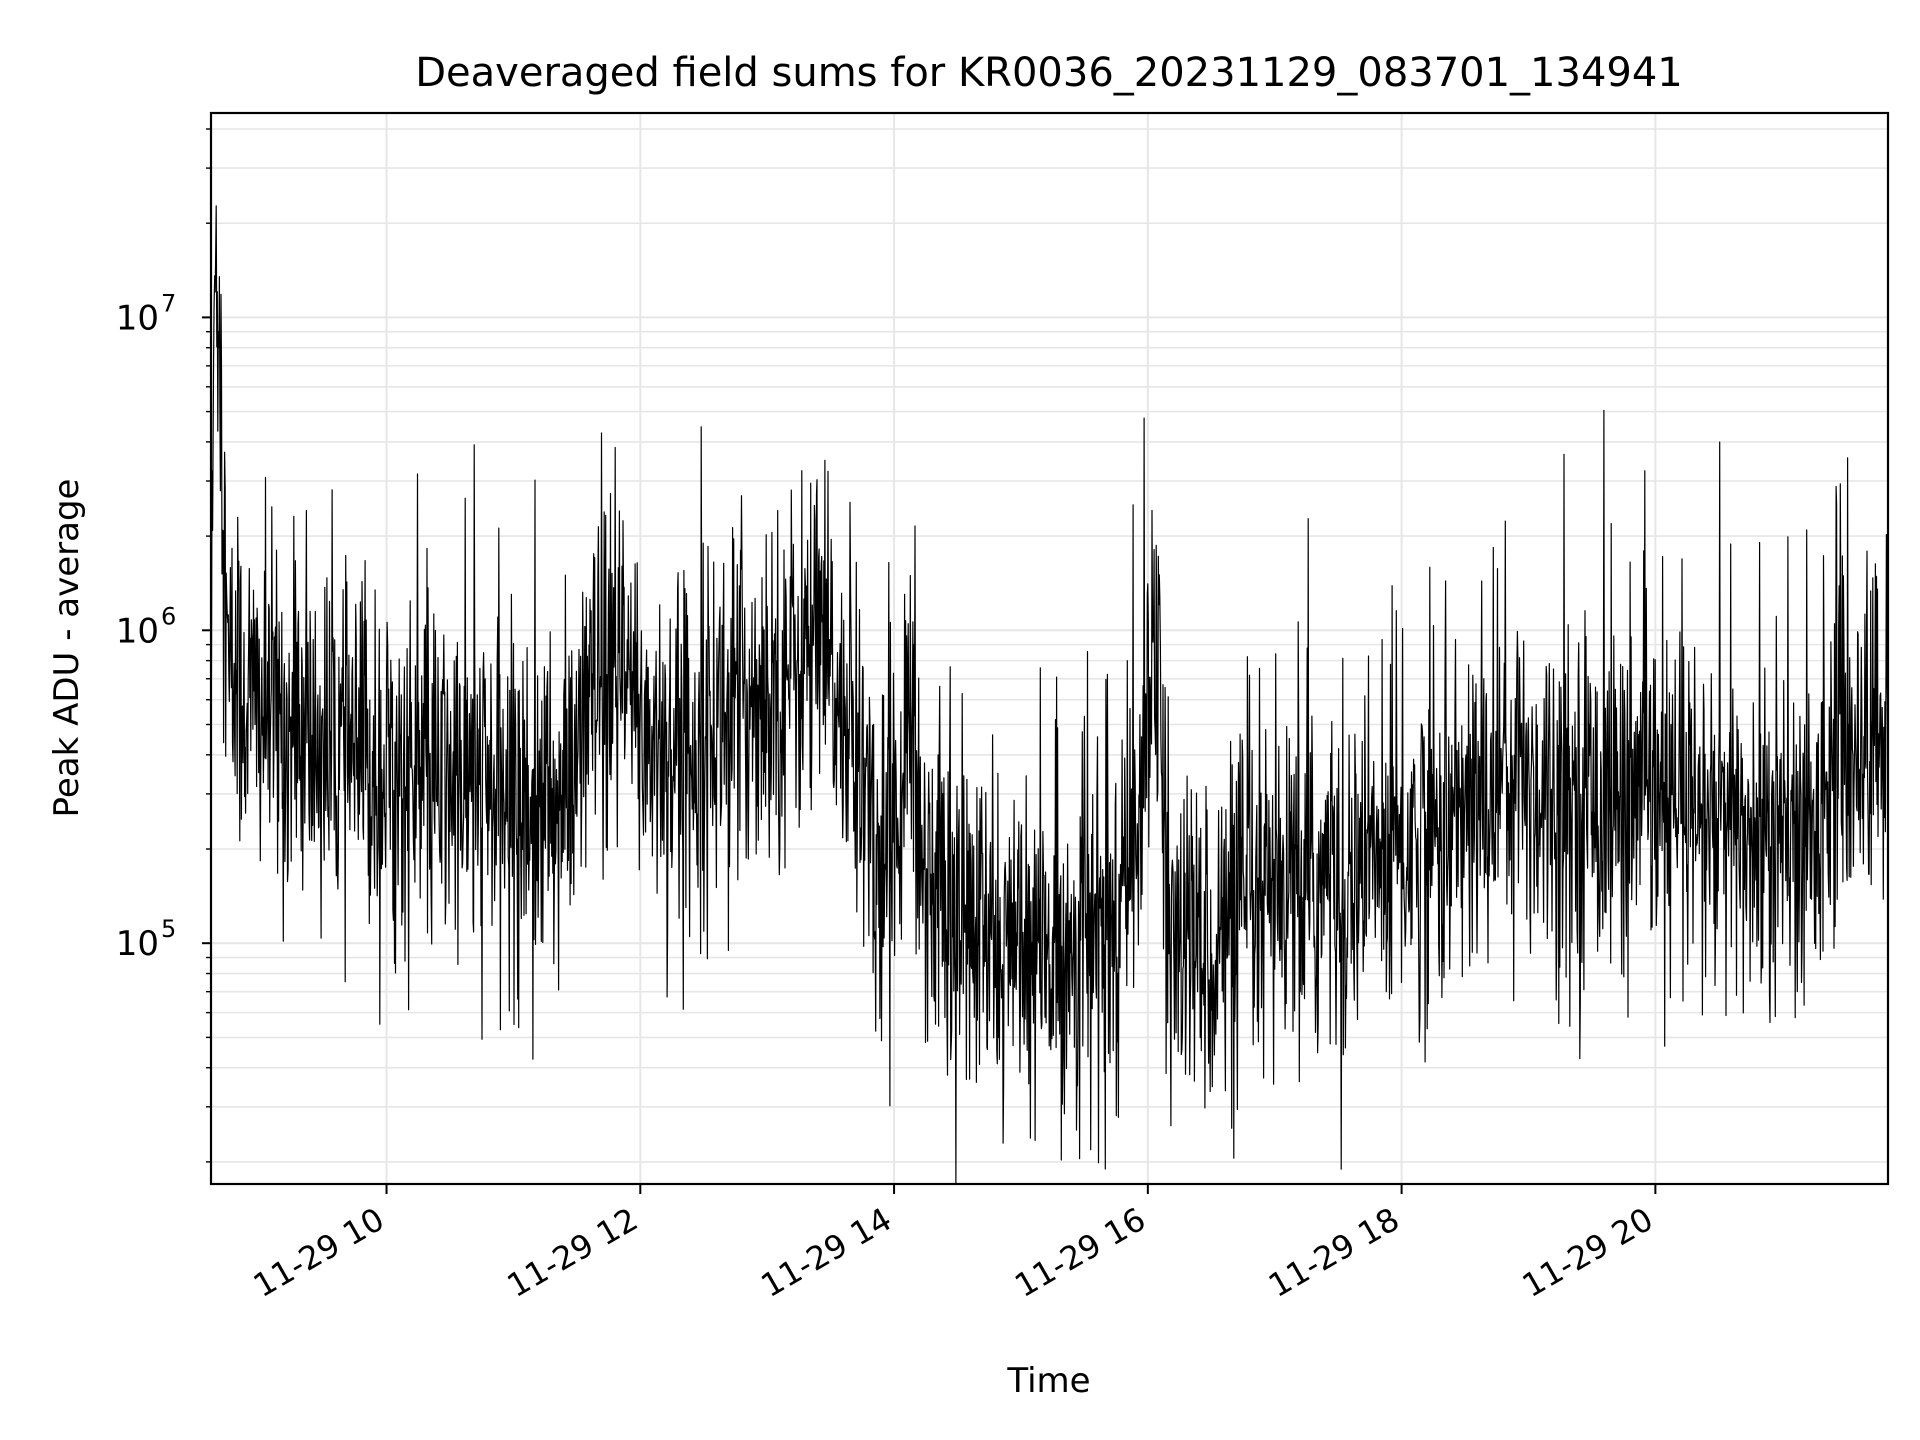 The width and height of the screenshot is (1920, 1440). Describe the element at coordinates (1048, 1381) in the screenshot. I see `x-axis-label: Time` at that location.